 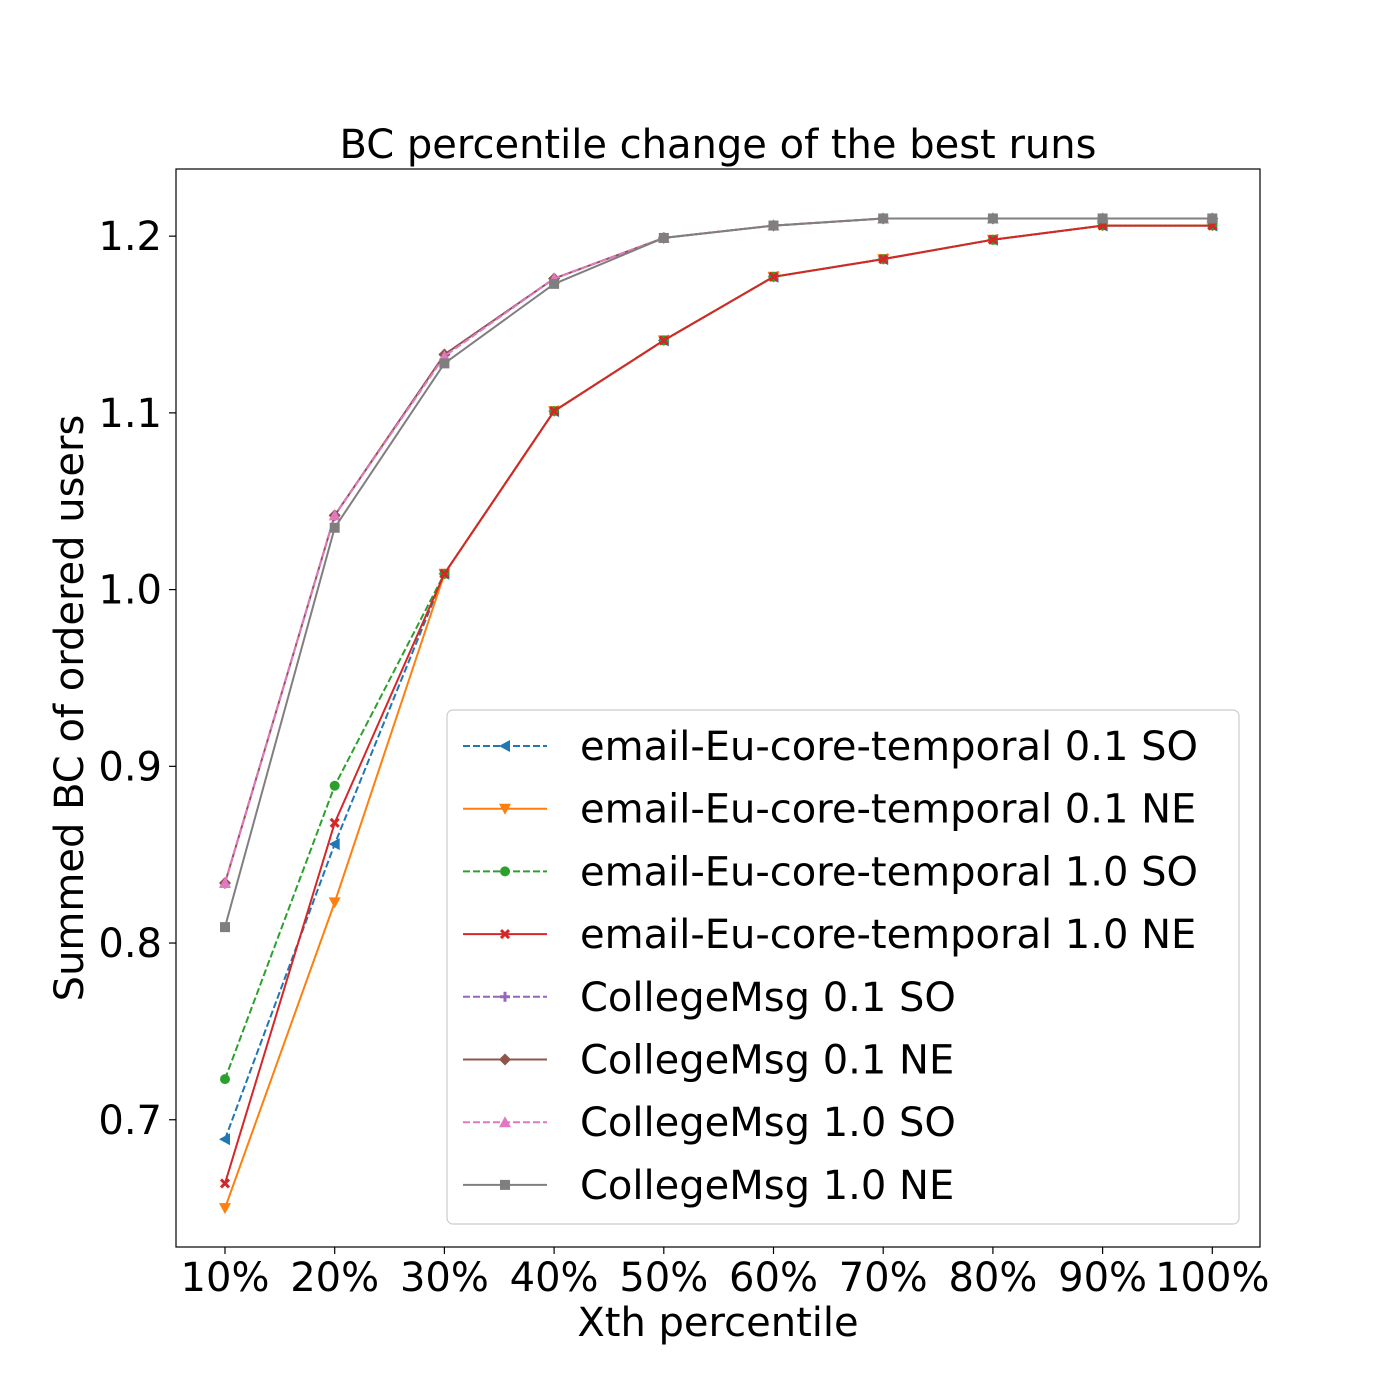 I want to click on legend-entry: CollegeMsg 0.1 NE, so click(x=708, y=1061).